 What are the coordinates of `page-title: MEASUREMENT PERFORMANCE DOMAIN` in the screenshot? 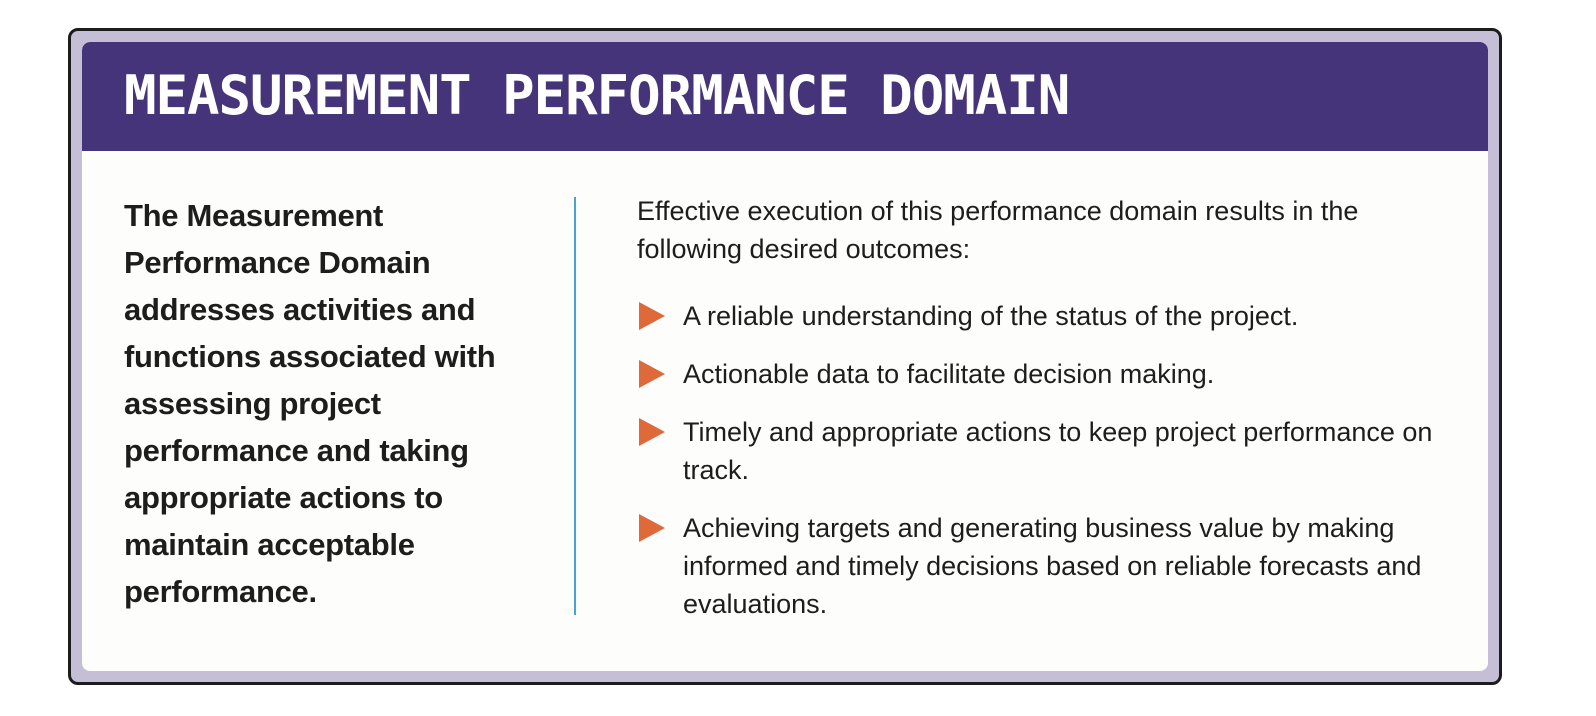 It's located at (597, 95).